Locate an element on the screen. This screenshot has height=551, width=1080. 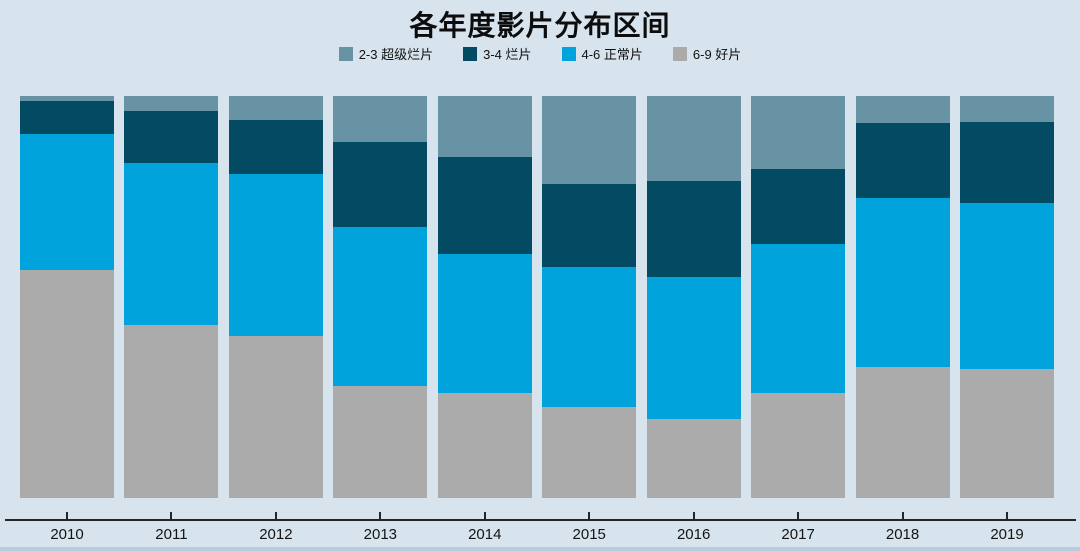
legend-item-bad: 3-4 烂片 is located at coordinates (497, 53).